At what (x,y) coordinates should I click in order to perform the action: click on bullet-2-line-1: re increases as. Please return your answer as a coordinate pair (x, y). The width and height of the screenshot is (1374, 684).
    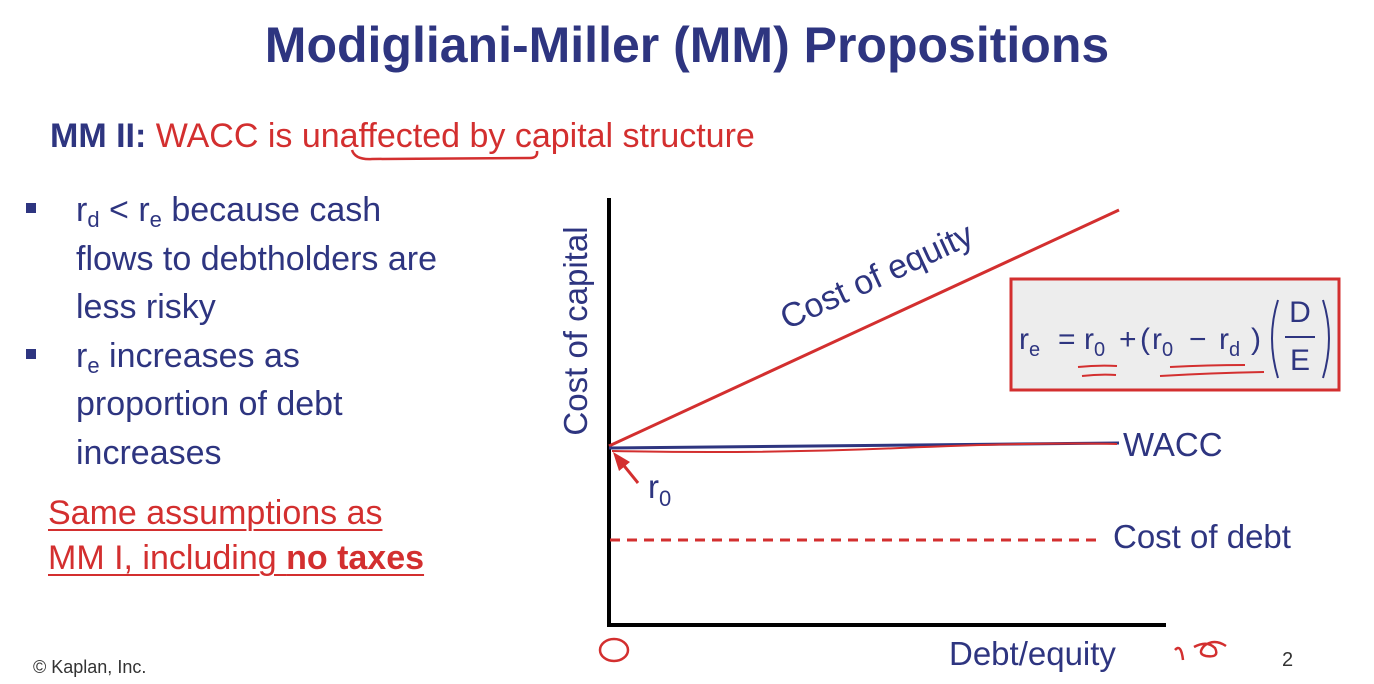
    Looking at the image, I should click on (188, 357).